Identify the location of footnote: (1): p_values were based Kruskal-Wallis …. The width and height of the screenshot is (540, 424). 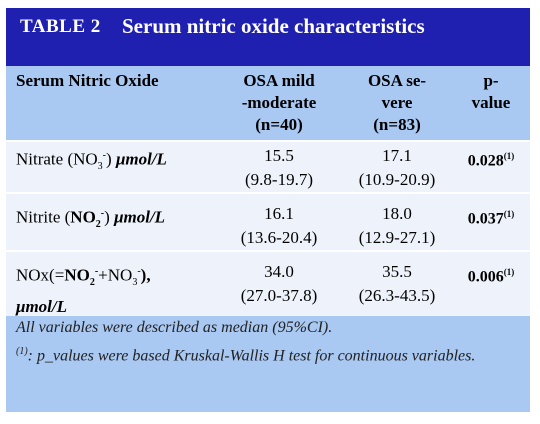
(268, 354).